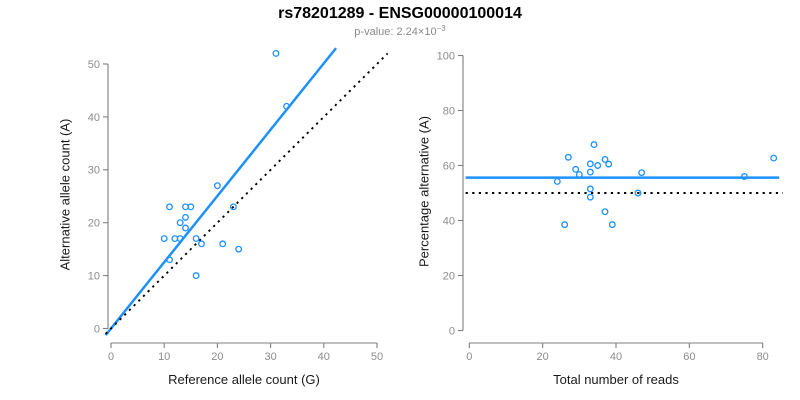  What do you see at coordinates (424, 191) in the screenshot?
I see `right-y-axis-title: Percentage alternative (A)` at bounding box center [424, 191].